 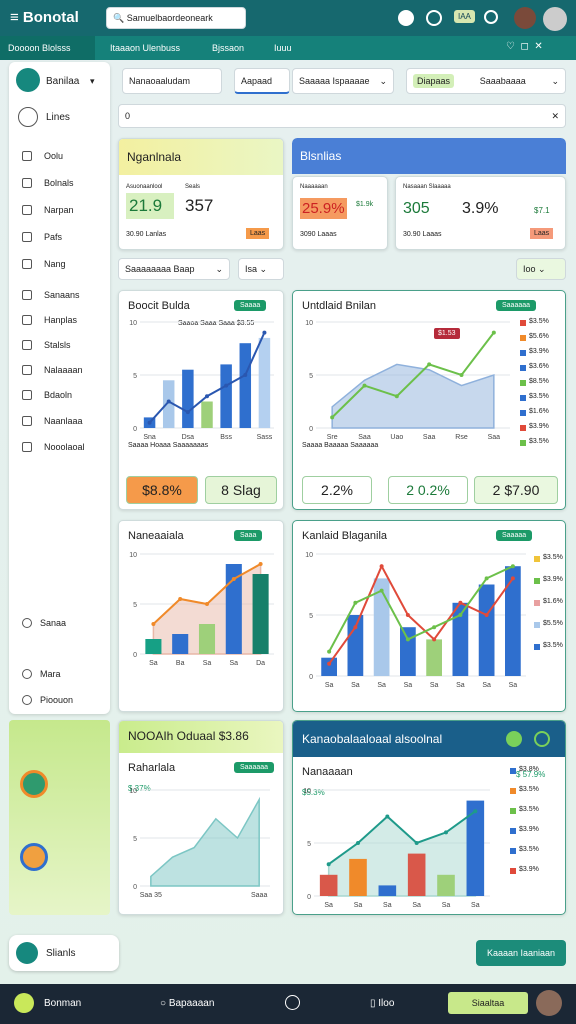 I want to click on chip: Diapaas, so click(x=434, y=81).